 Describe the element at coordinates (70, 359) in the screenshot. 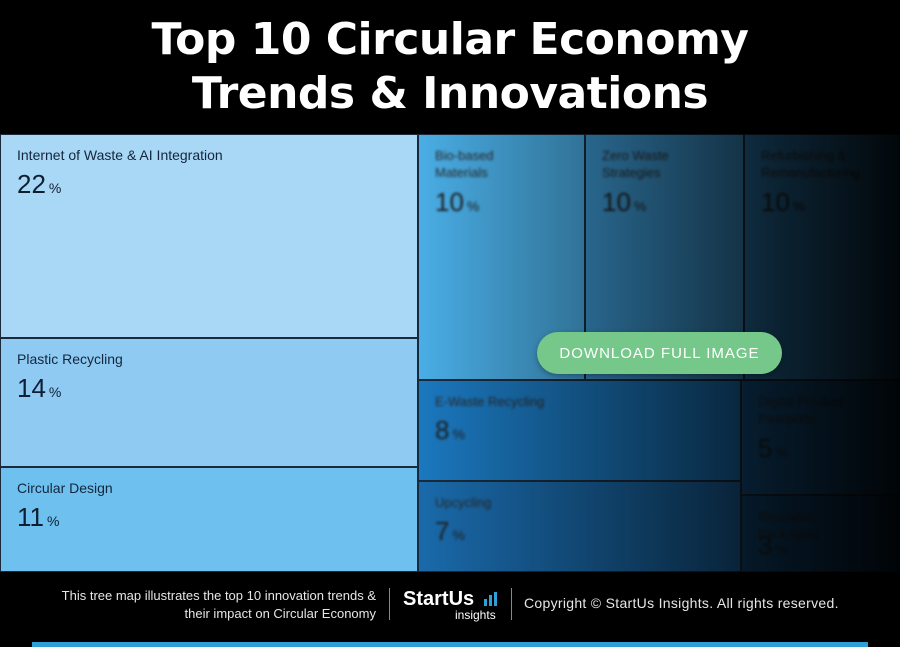

I see `tile-label: Plastic Recycling` at that location.